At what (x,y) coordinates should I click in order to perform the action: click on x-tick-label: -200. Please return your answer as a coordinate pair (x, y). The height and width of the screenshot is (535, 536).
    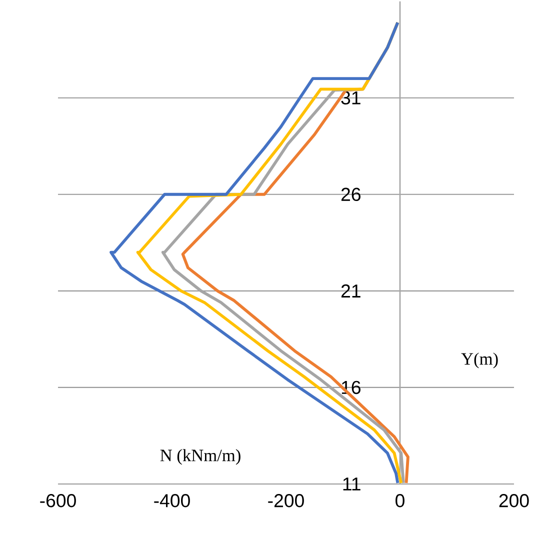
    Looking at the image, I should click on (286, 501).